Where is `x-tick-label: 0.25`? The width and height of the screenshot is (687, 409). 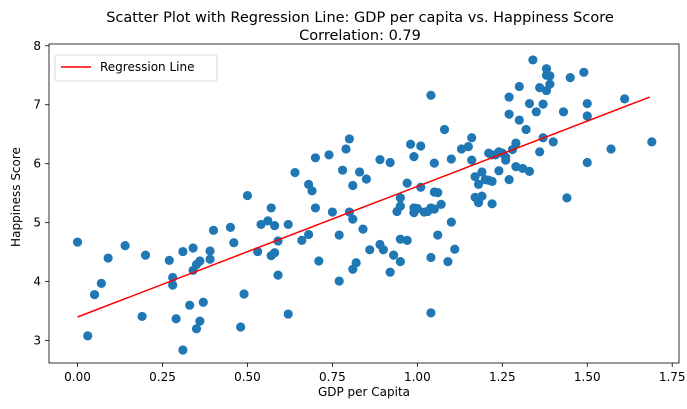
x-tick-label: 0.25 is located at coordinates (162, 377).